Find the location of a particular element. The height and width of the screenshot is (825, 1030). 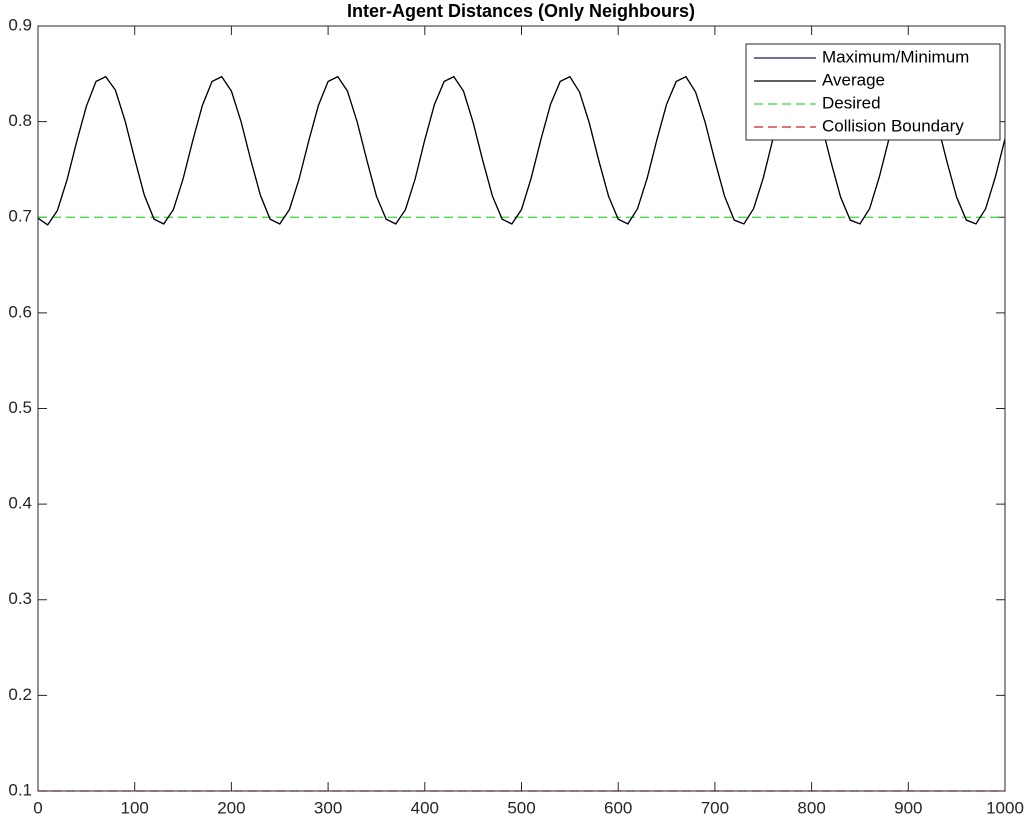

y-tick-label: 0.6 is located at coordinates (20, 311).